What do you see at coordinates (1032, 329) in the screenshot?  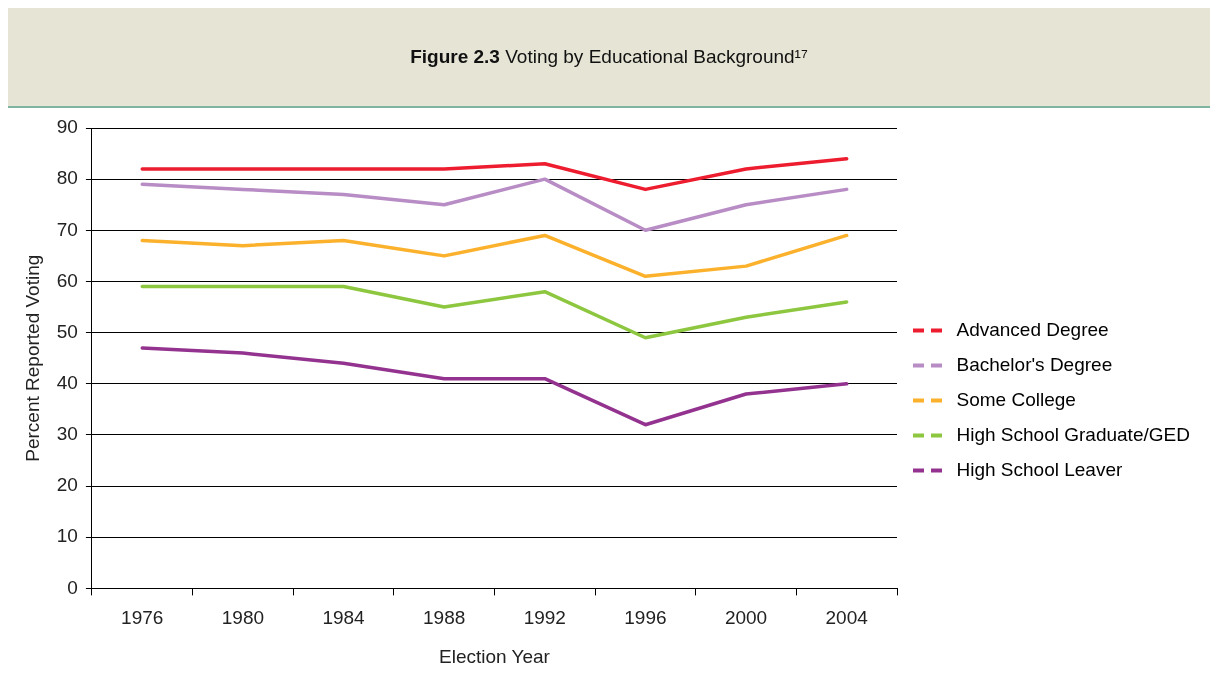 I see `legend-label: Advanced Degree` at bounding box center [1032, 329].